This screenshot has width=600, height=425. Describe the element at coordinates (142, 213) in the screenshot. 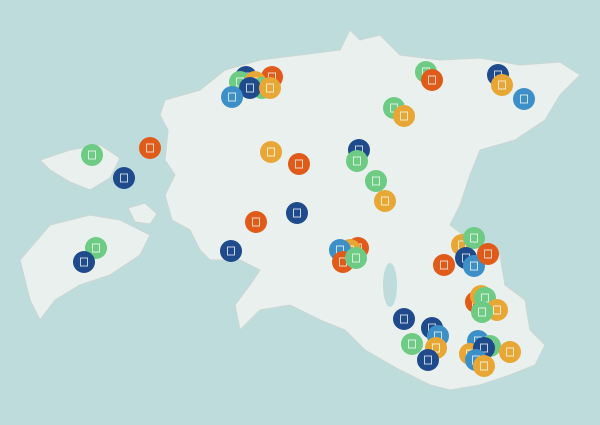

I see `muhu` at that location.